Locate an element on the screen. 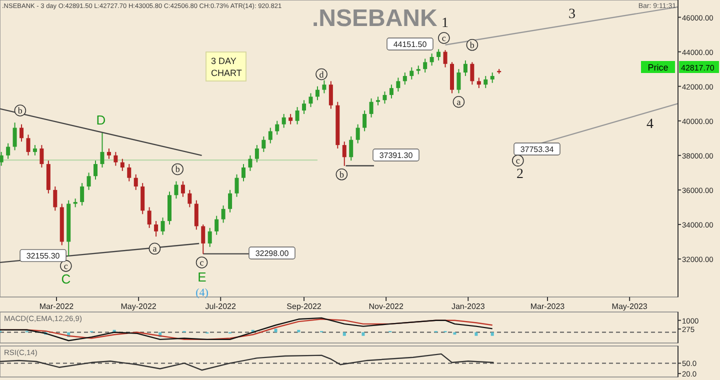  annotation: 32298.00 is located at coordinates (272, 253).